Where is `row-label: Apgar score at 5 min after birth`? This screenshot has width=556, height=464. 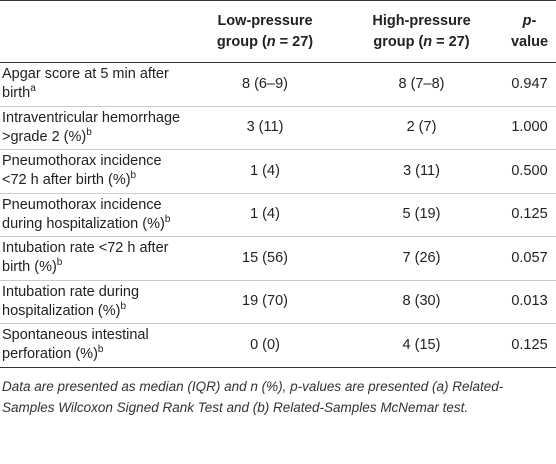 row-label: Apgar score at 5 min after birth is located at coordinates (85, 84).